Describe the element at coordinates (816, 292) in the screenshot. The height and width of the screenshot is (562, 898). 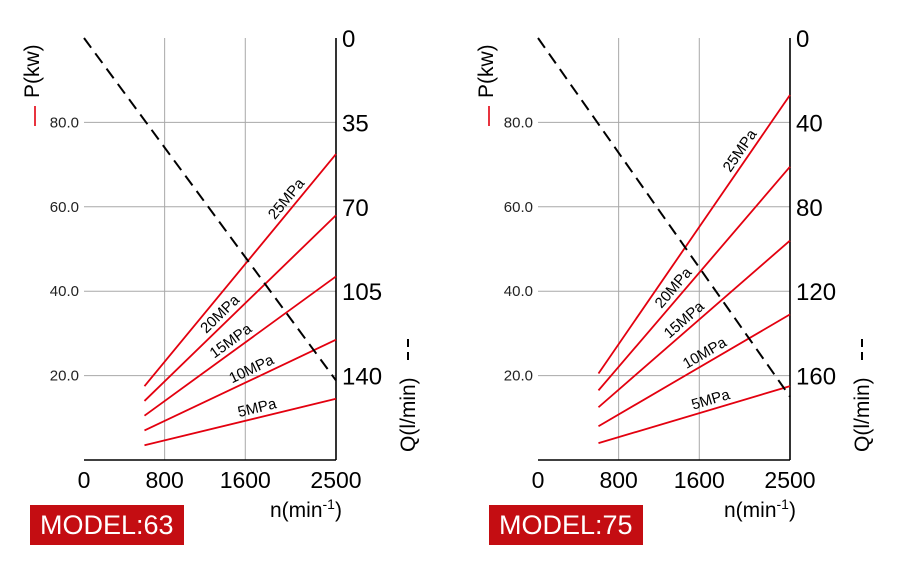
I see `q-axis-tick-label: 120` at that location.